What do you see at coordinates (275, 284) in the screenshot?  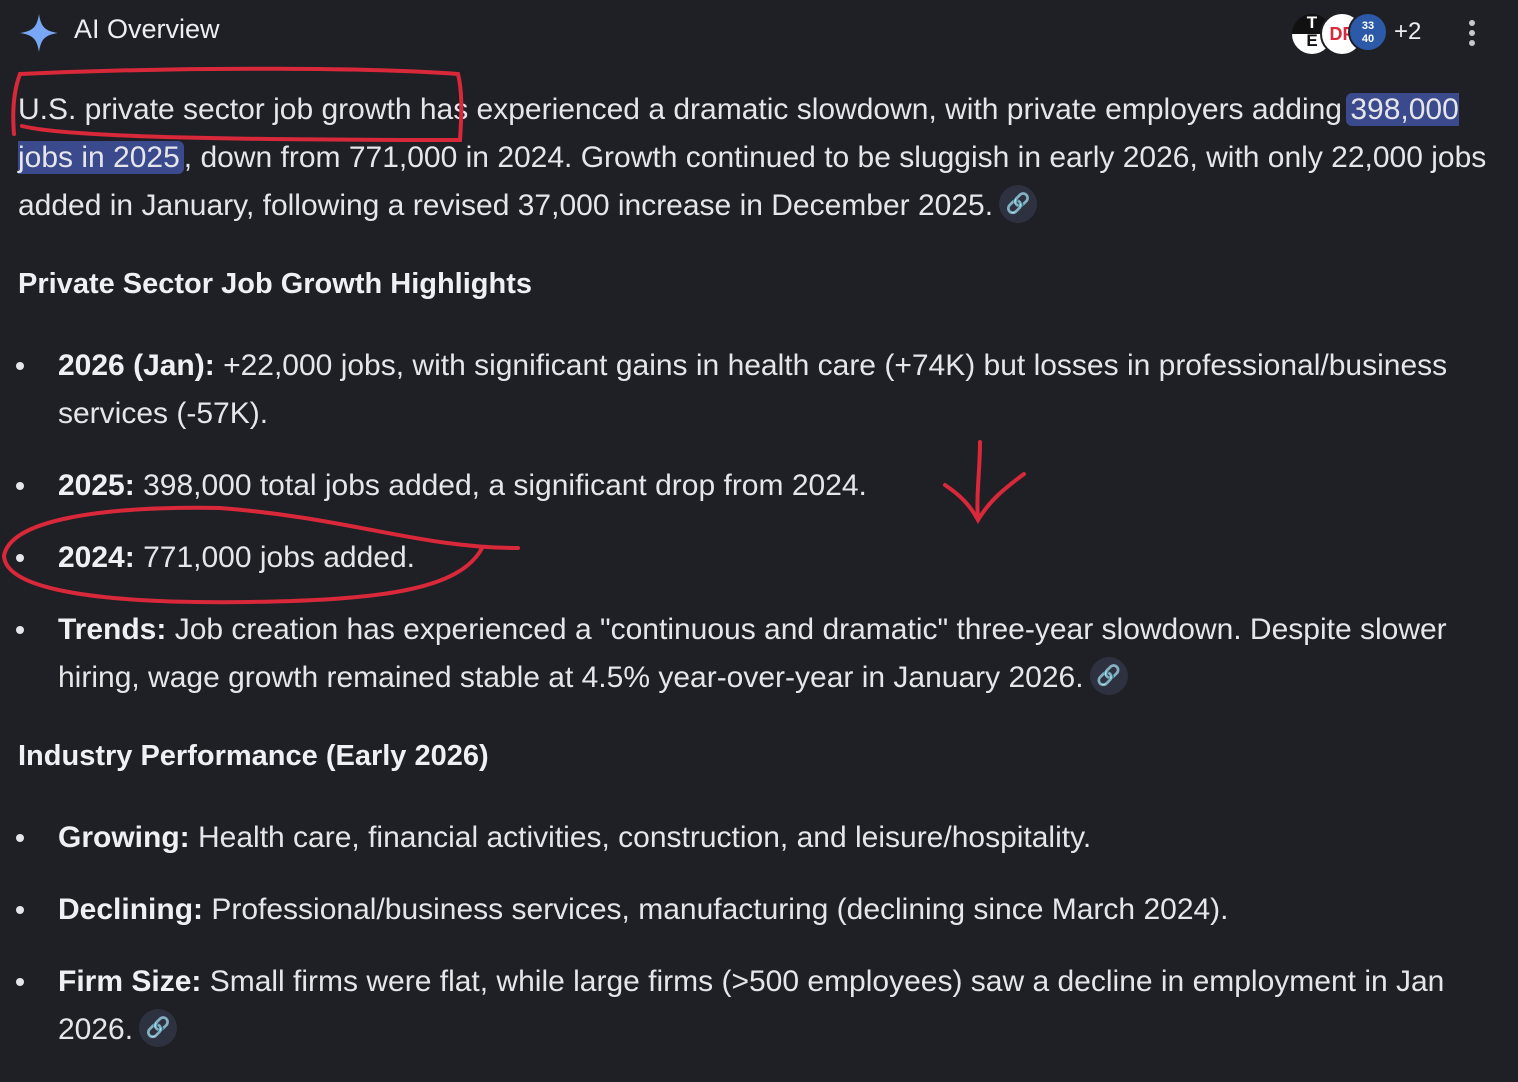 I see `section-heading: Private Sector Job Growth Highlights` at bounding box center [275, 284].